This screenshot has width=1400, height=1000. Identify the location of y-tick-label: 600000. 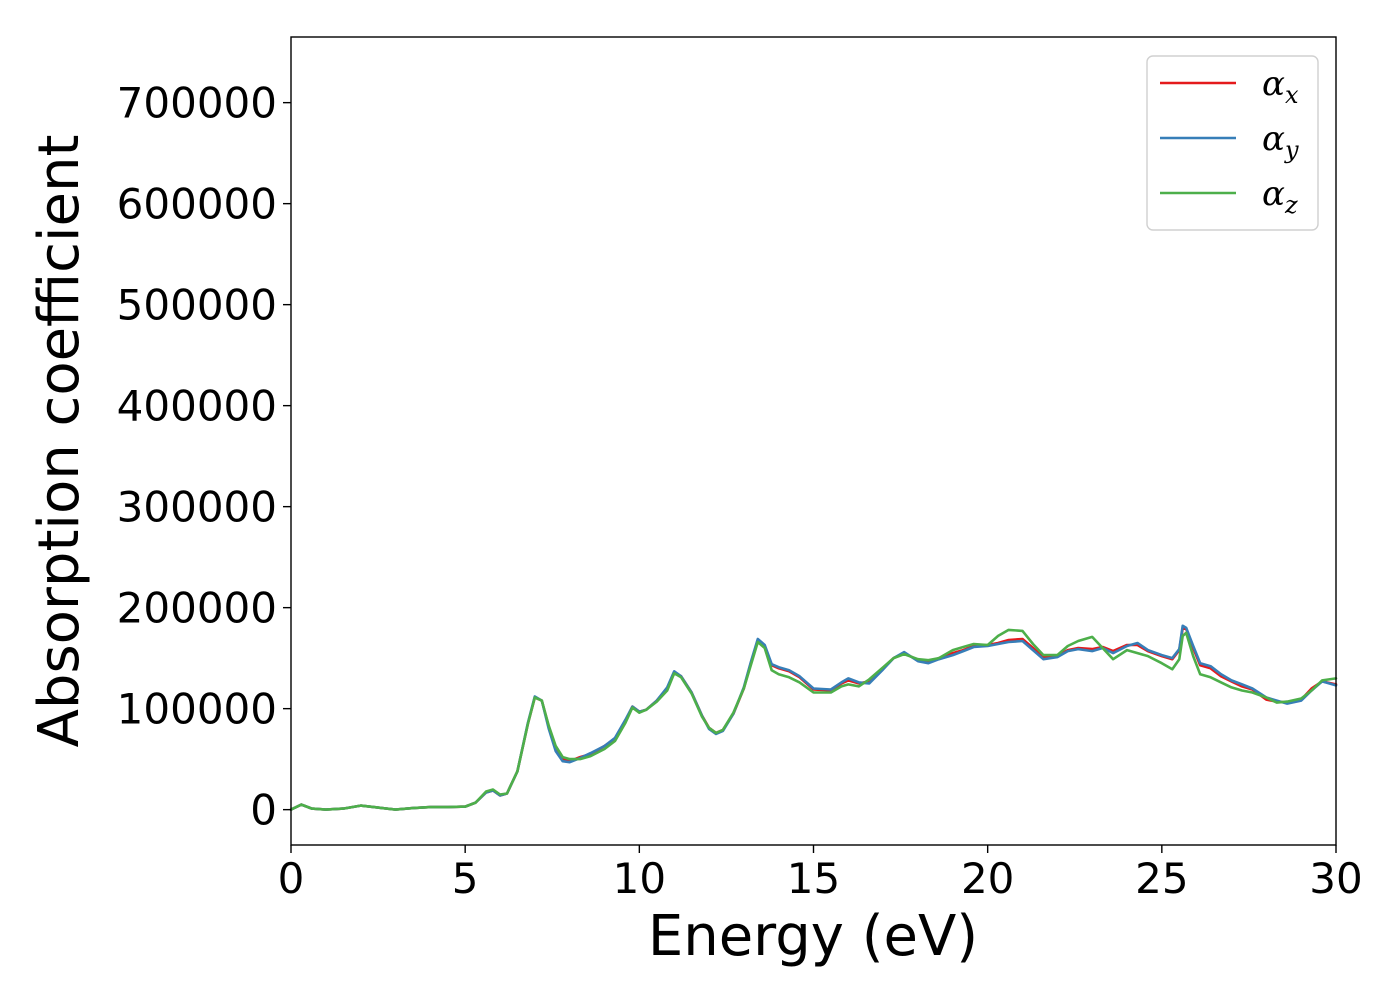
(197, 204).